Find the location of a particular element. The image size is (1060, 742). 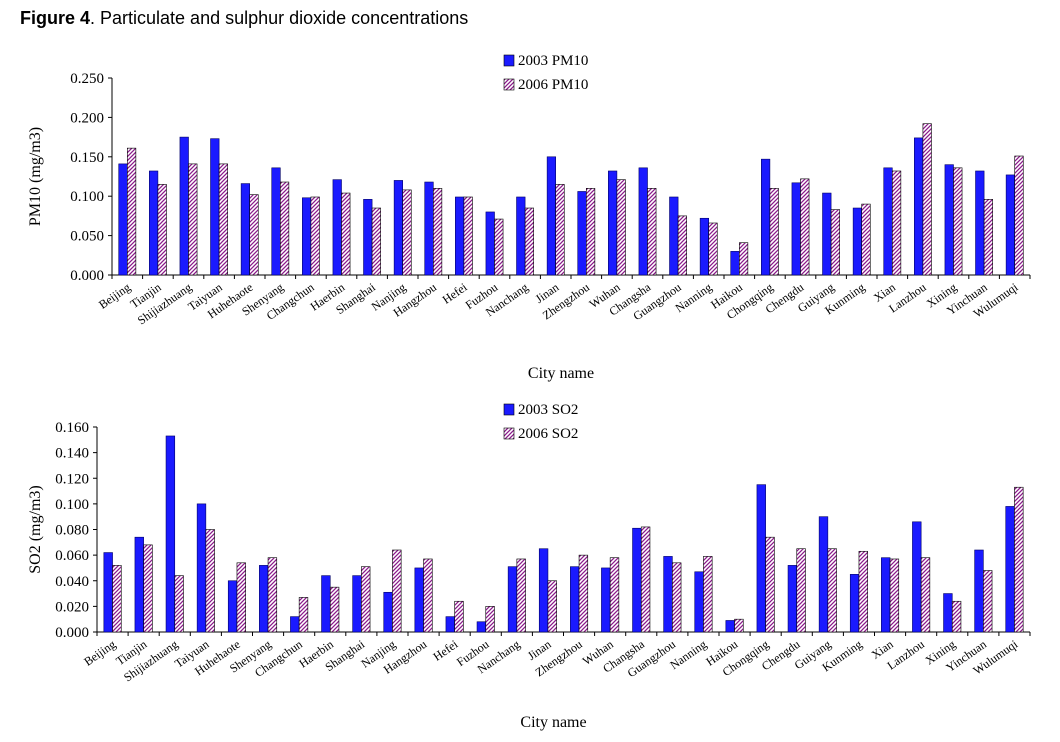

bar-a-zhengzhou is located at coordinates (582, 233).